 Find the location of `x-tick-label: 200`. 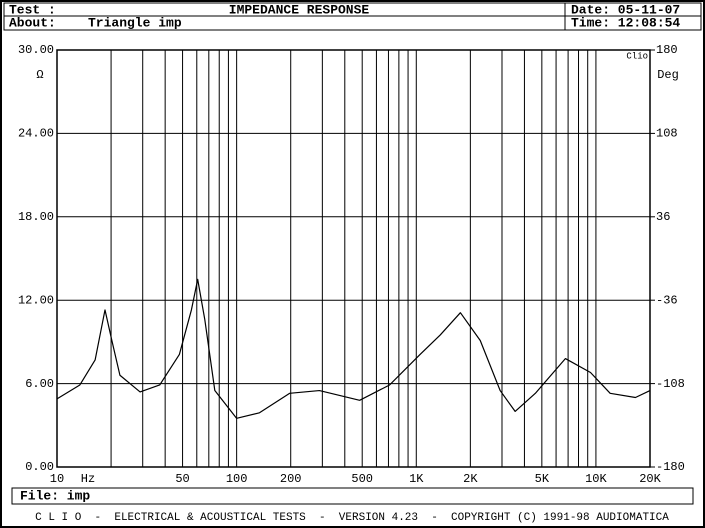

x-tick-label: 200 is located at coordinates (291, 479).